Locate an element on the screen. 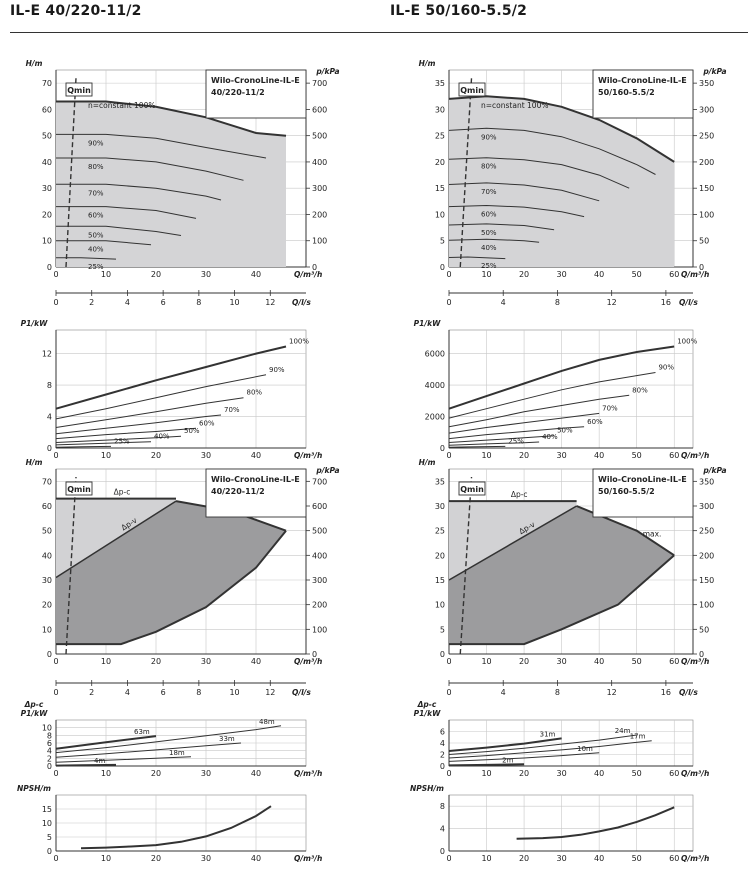 This screenshot has width=752, height=879. series-label: 80% is located at coordinates (96, 167).